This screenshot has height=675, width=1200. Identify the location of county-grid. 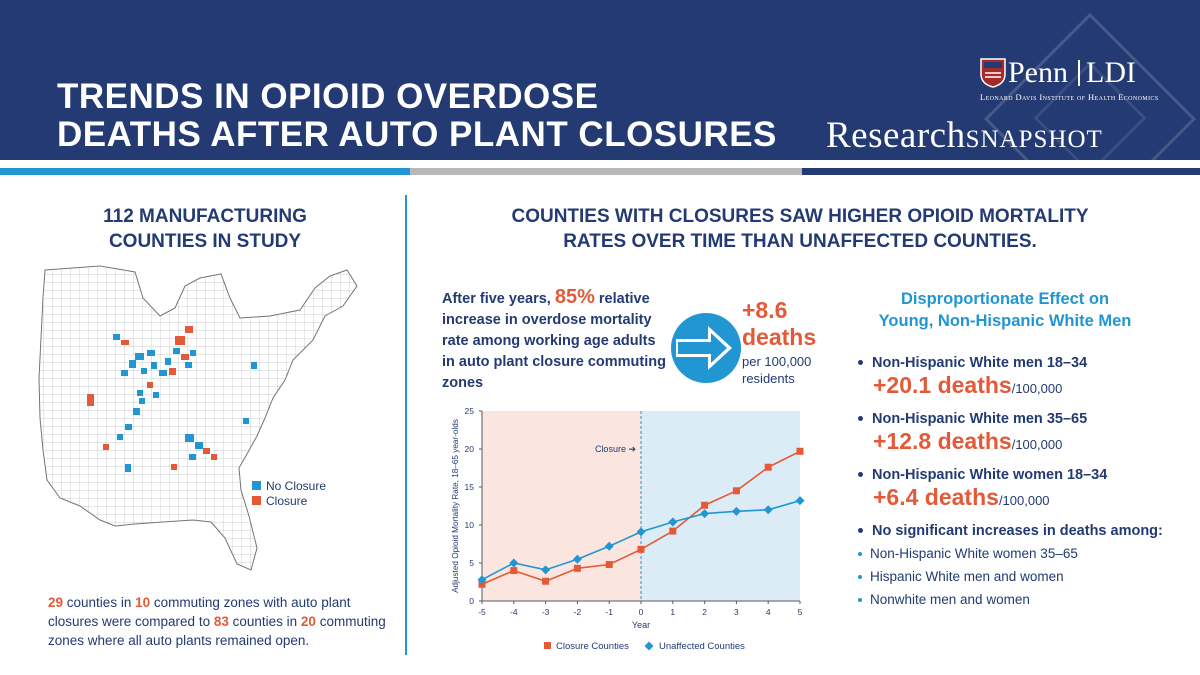
(198, 418).